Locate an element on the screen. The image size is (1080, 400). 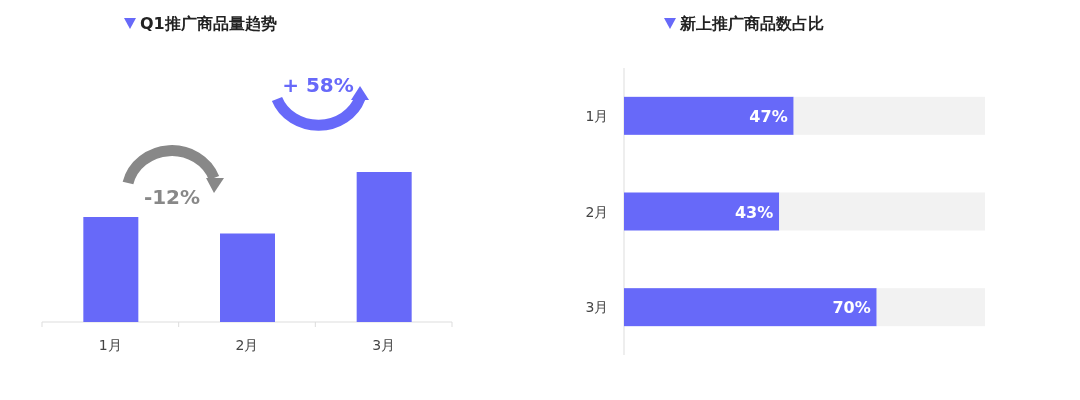
x-tick-label: 2月 is located at coordinates (247, 345).